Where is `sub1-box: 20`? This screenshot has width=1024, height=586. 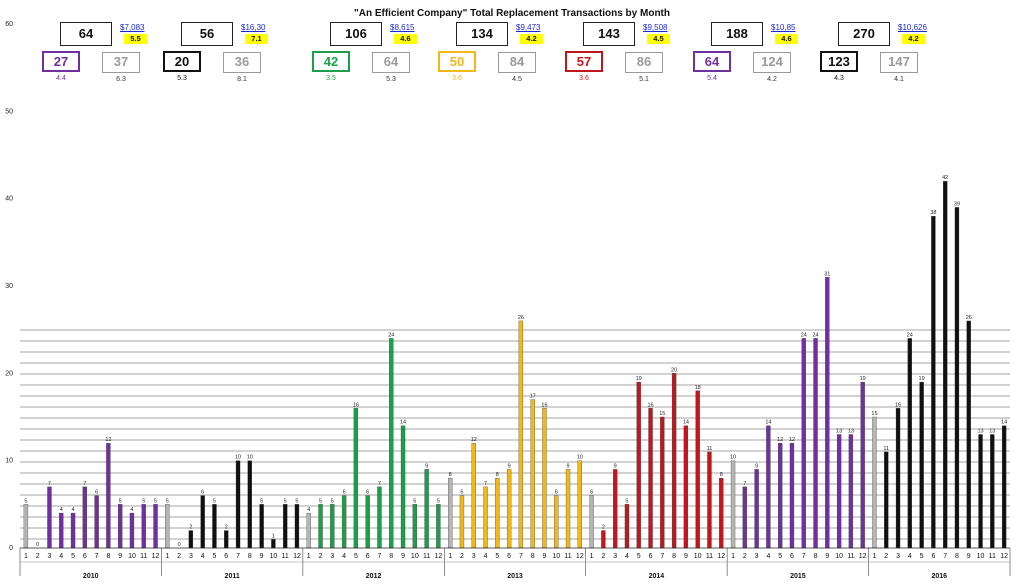
sub1-box: 20 is located at coordinates (182, 61).